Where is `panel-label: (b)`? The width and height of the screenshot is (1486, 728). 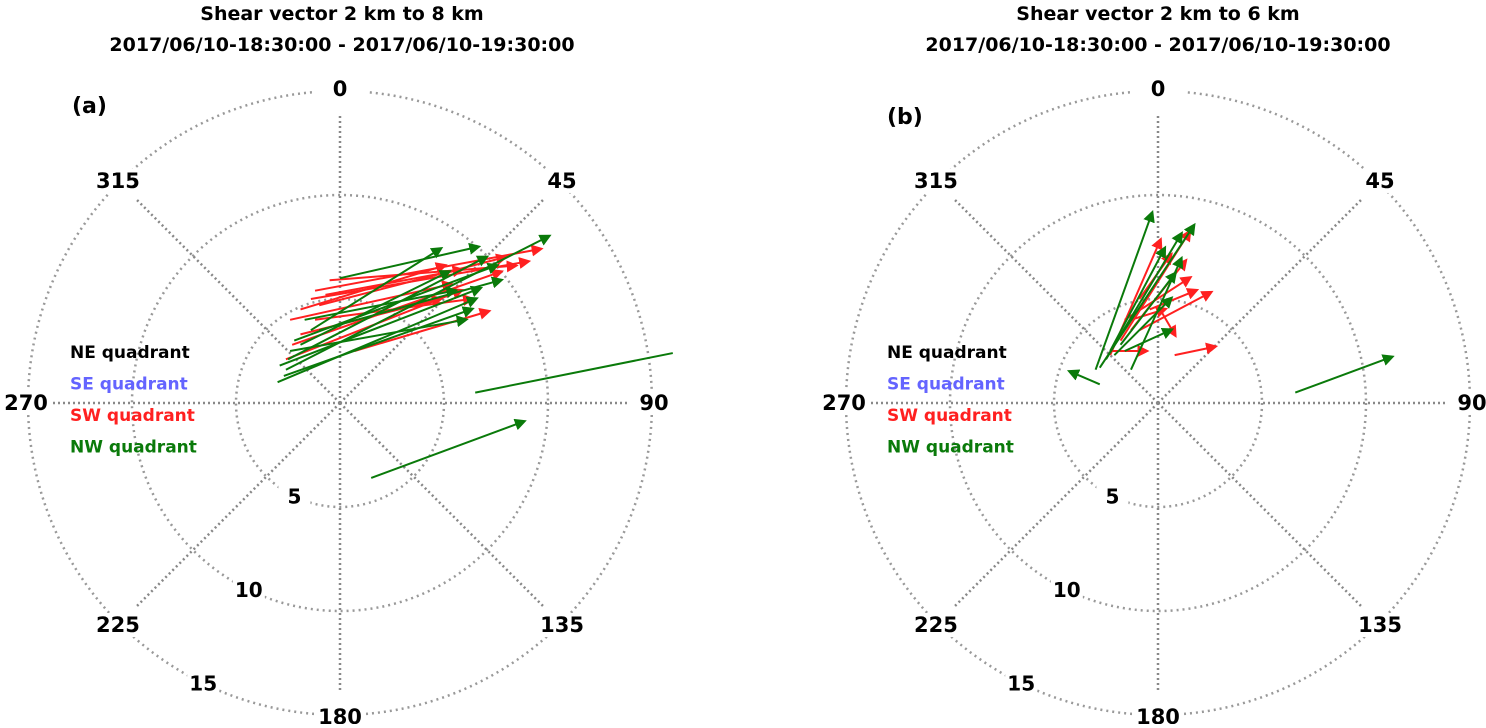 panel-label: (b) is located at coordinates (905, 117).